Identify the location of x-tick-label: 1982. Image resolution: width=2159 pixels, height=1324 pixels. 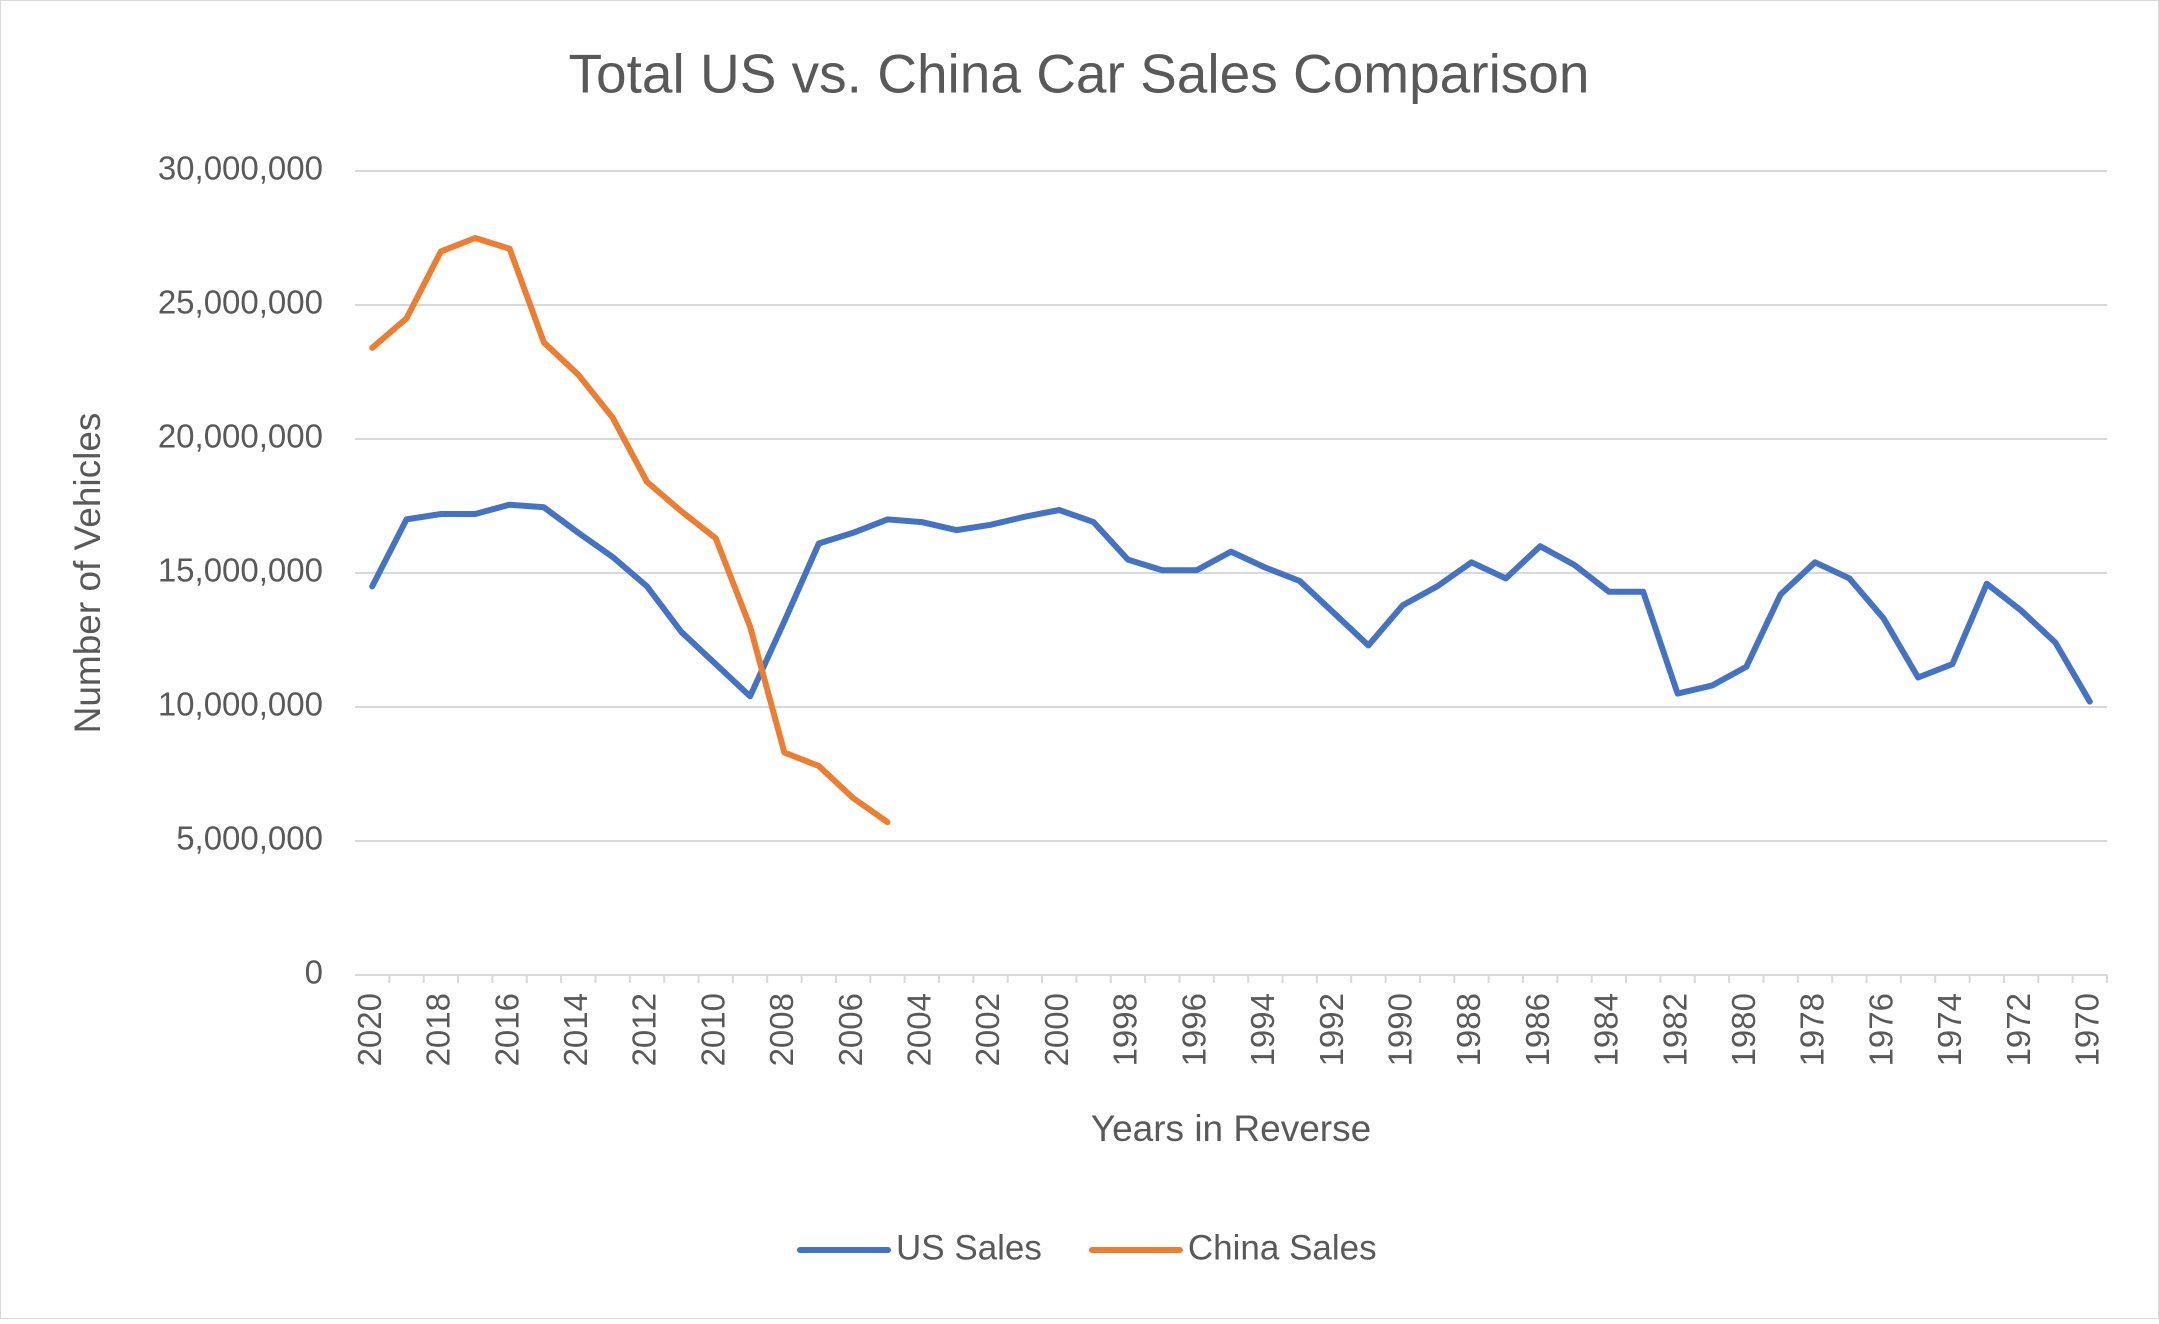
(1674, 1029).